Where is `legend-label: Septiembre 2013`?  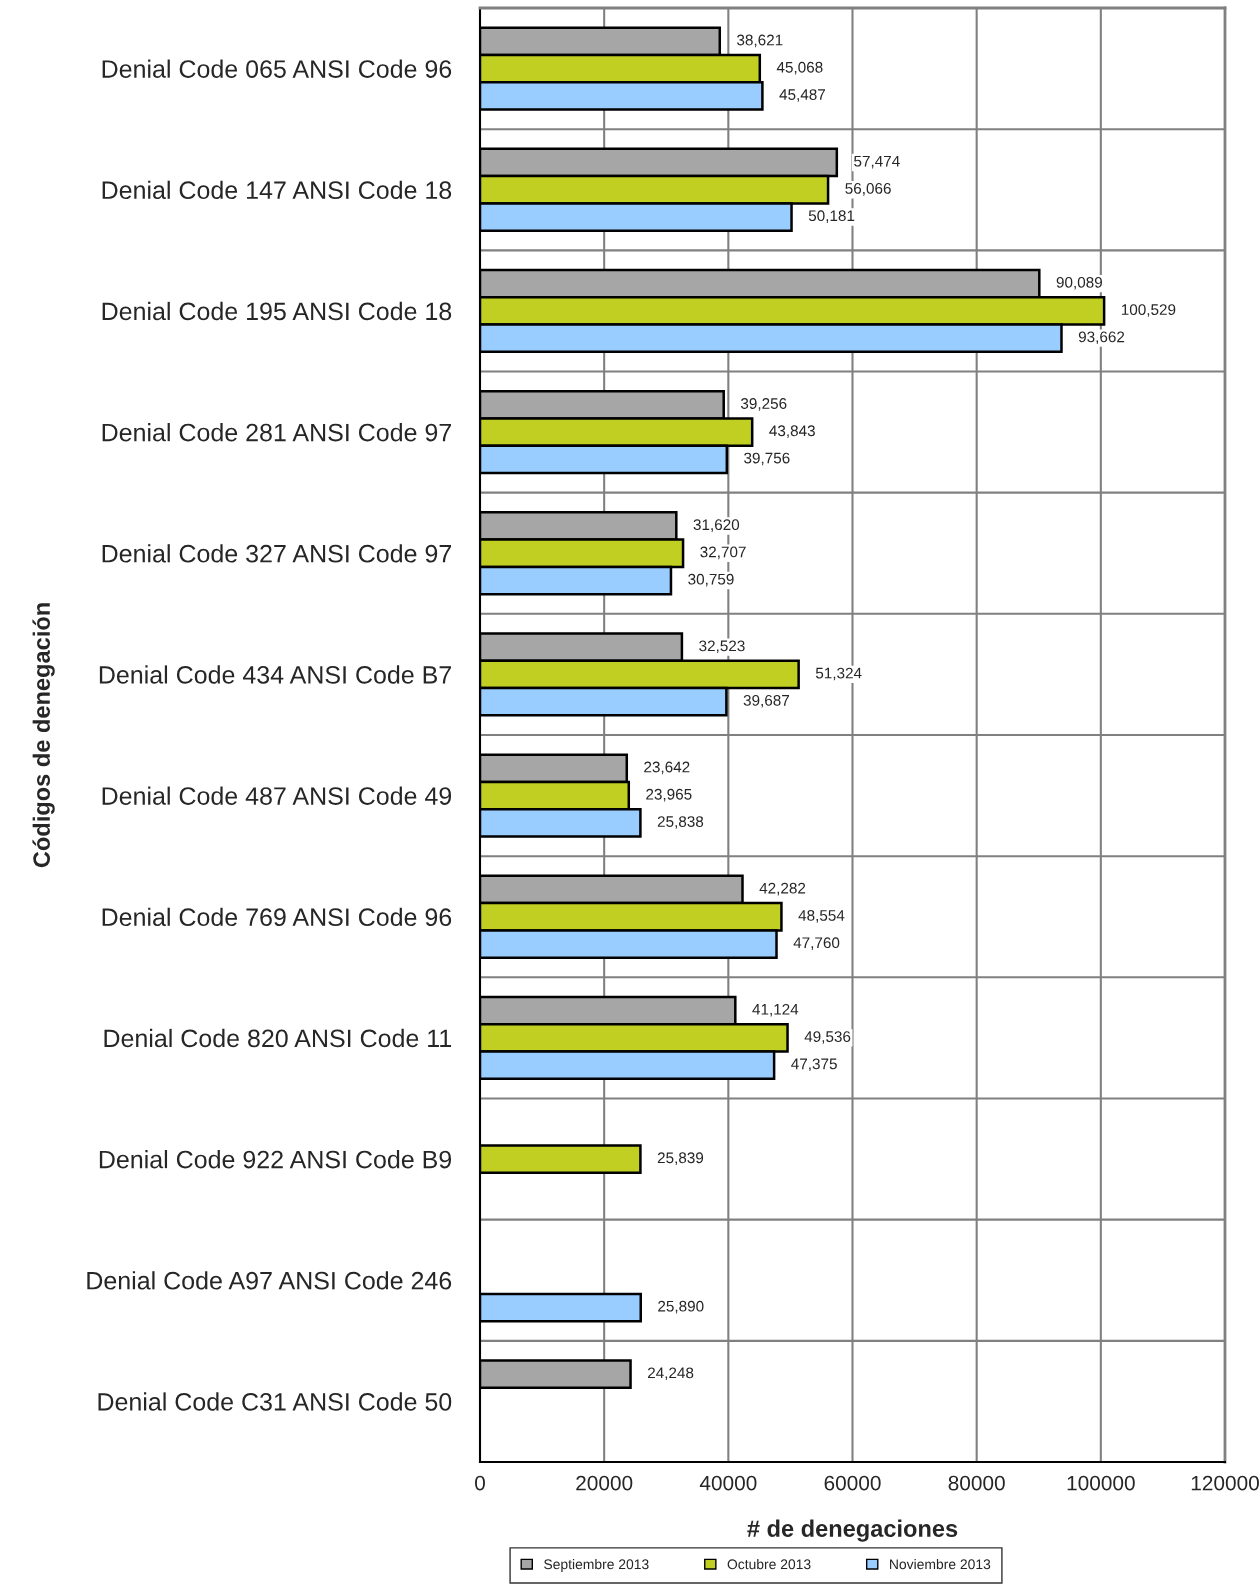 legend-label: Septiembre 2013 is located at coordinates (596, 1565).